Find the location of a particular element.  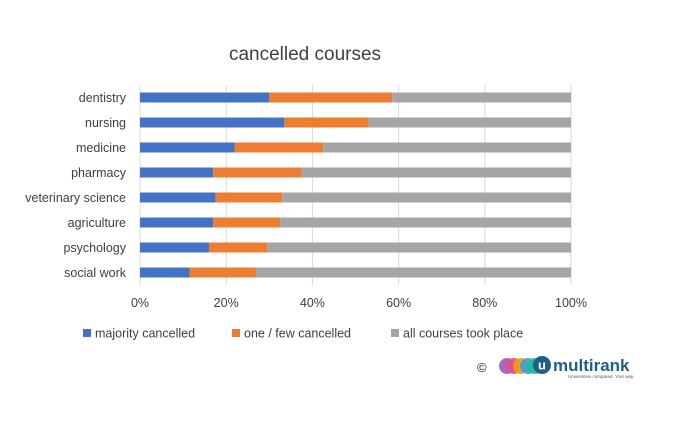

logo-name: multirank is located at coordinates (591, 365).